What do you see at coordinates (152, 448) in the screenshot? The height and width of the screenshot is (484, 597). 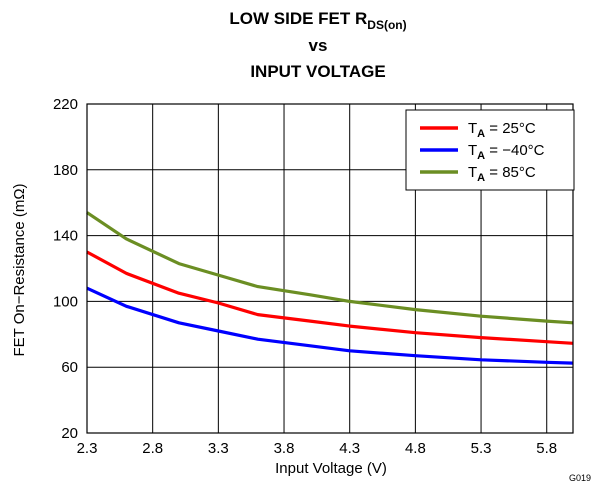 I see `x-tick-label: 2.8` at bounding box center [152, 448].